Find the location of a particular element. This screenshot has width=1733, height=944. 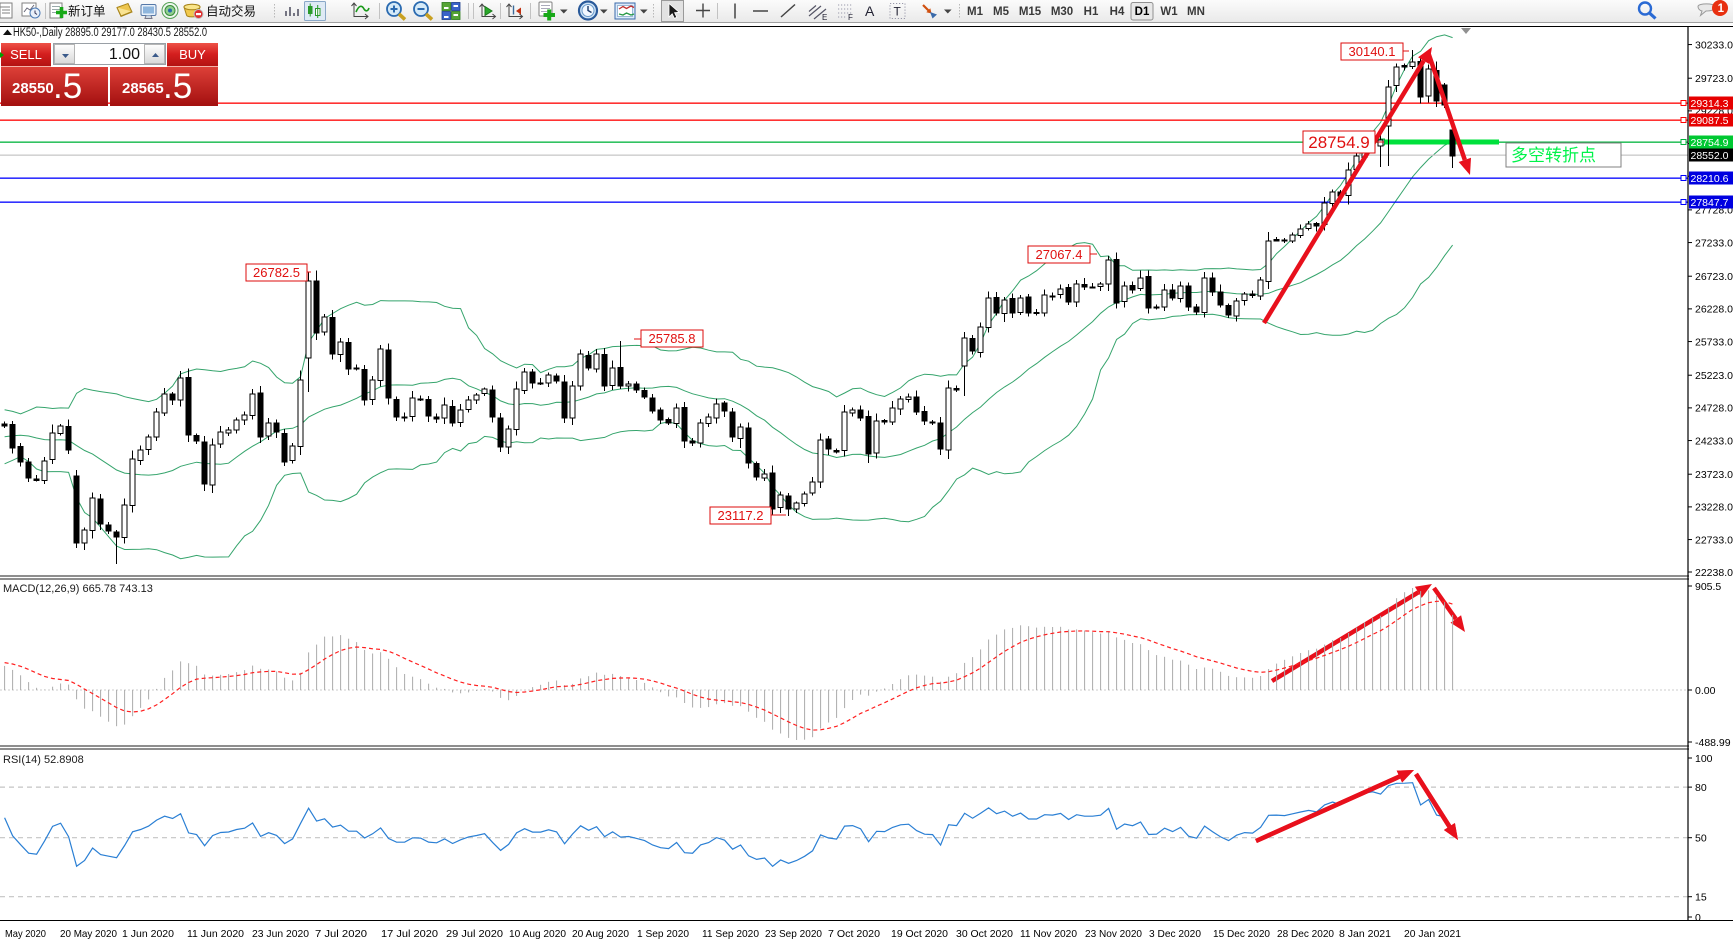

svg-text: 25785.8 is located at coordinates (672, 338).